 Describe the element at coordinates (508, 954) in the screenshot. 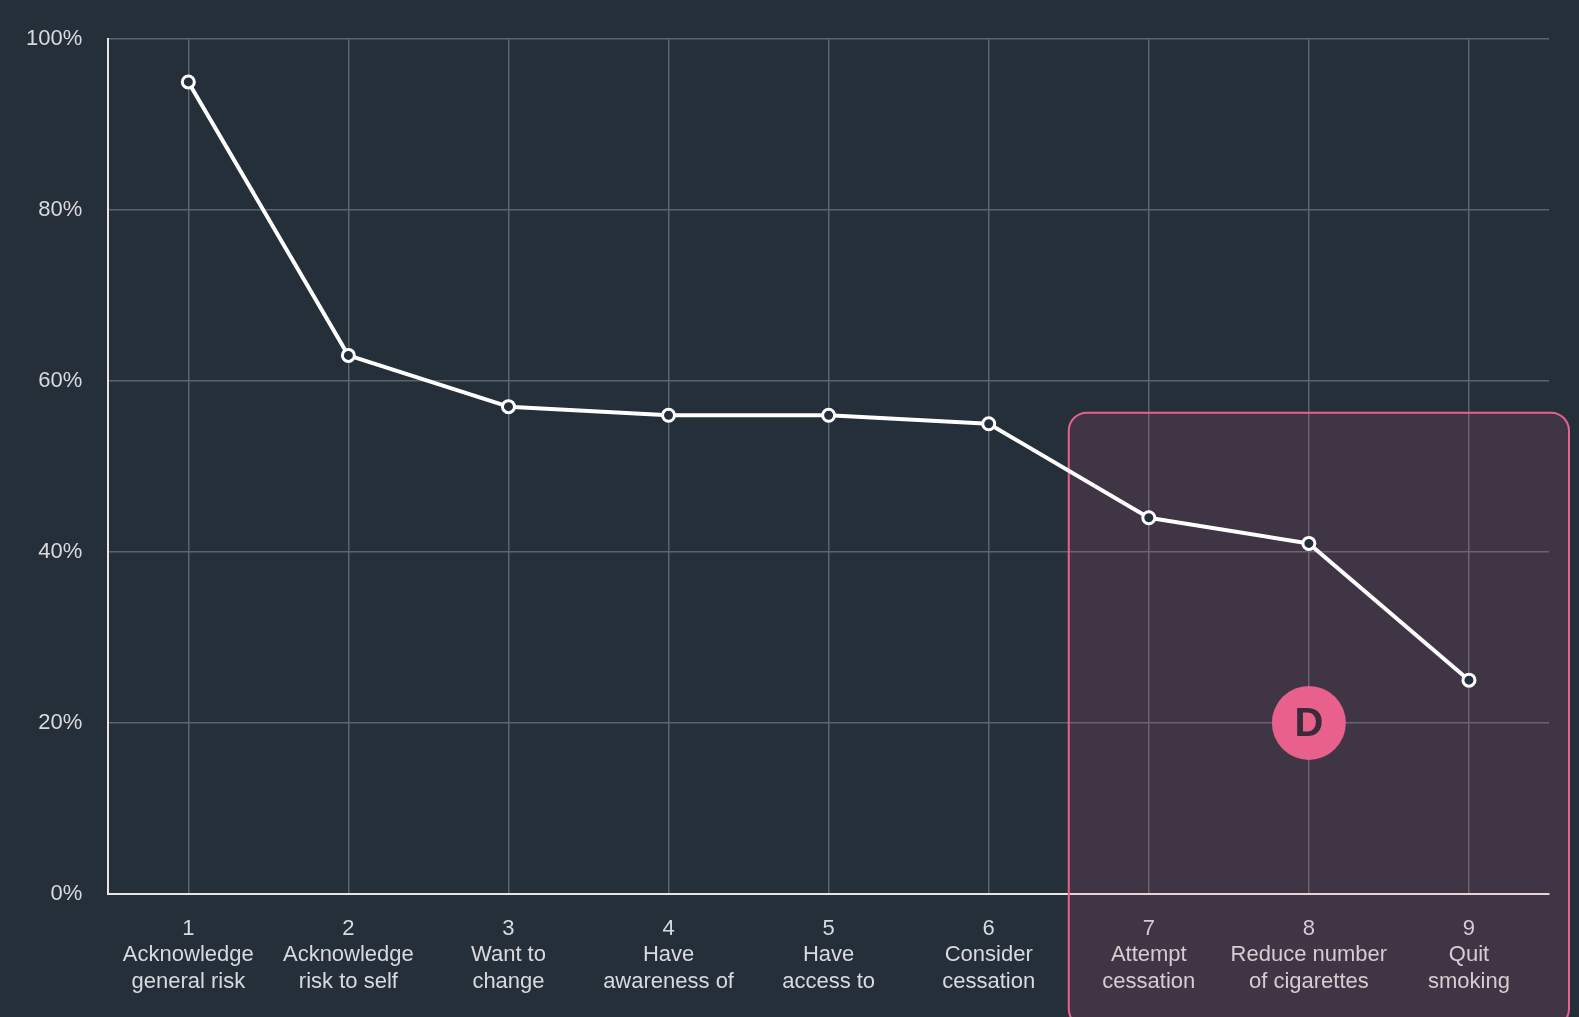

I see `x-tick-label: 3 Want to change` at that location.